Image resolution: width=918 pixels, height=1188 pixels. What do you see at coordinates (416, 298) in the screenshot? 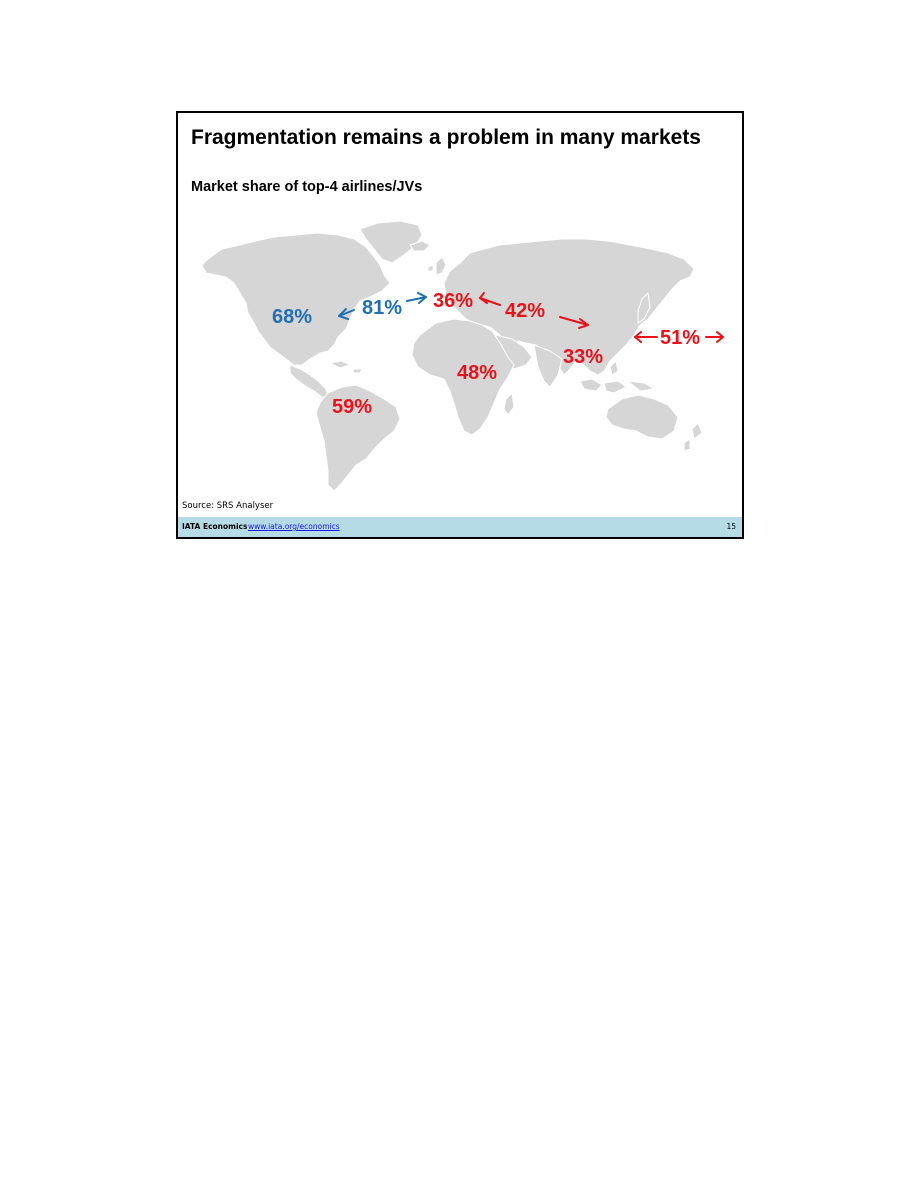
I see `atlantic-europe-arrow` at bounding box center [416, 298].